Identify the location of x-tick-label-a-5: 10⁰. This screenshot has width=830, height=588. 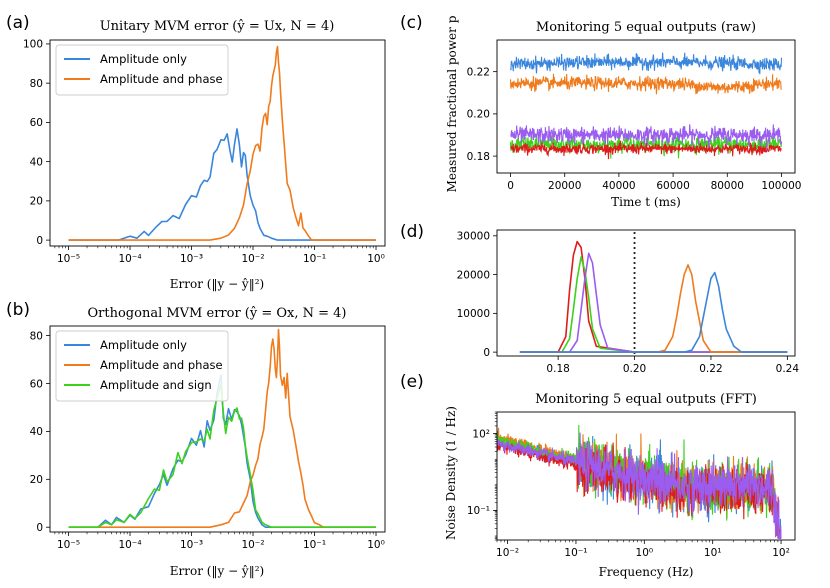
(376, 259).